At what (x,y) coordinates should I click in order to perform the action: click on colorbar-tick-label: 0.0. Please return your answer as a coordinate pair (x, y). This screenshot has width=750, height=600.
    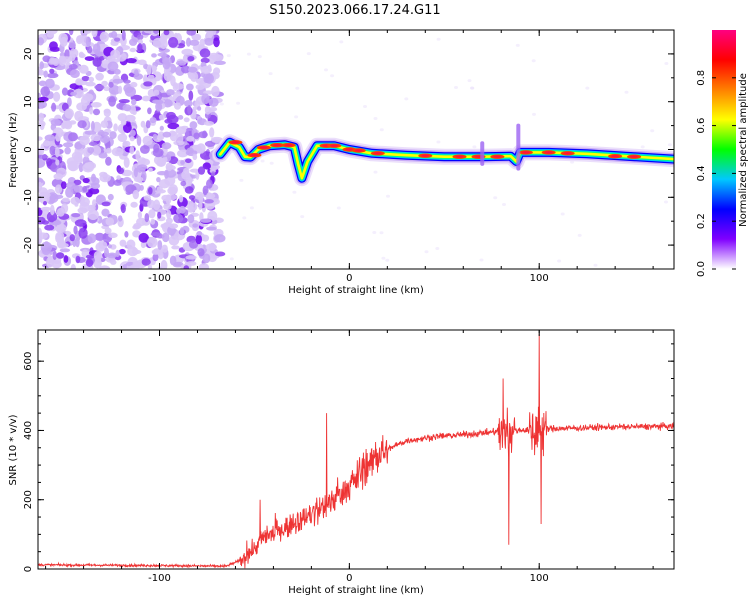
    Looking at the image, I should click on (701, 269).